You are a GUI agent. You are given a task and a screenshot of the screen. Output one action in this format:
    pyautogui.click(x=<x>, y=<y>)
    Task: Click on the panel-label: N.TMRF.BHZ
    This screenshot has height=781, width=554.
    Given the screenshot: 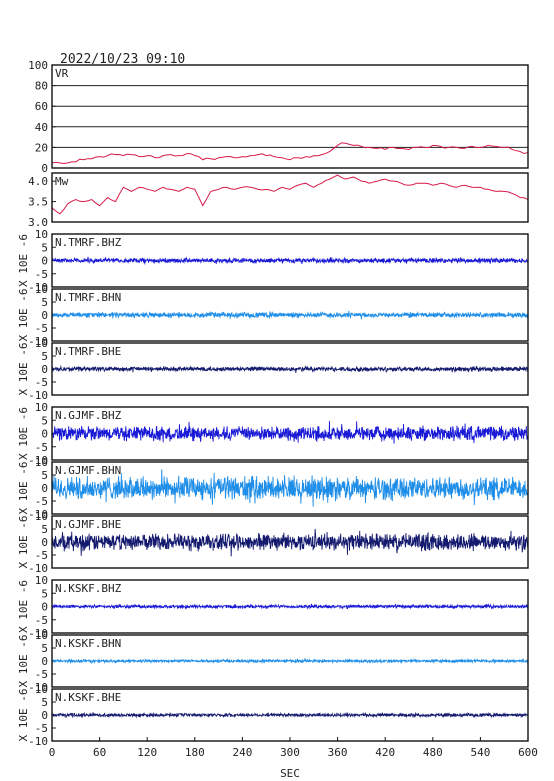 What is the action you would take?
    pyautogui.click(x=88, y=242)
    